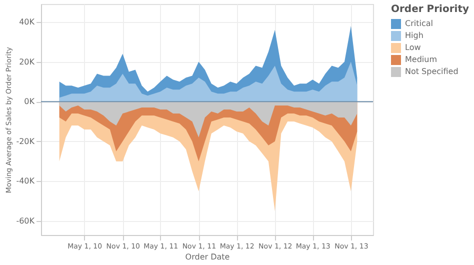 The image size is (474, 265). I want to click on legend-label: Medium, so click(421, 59).